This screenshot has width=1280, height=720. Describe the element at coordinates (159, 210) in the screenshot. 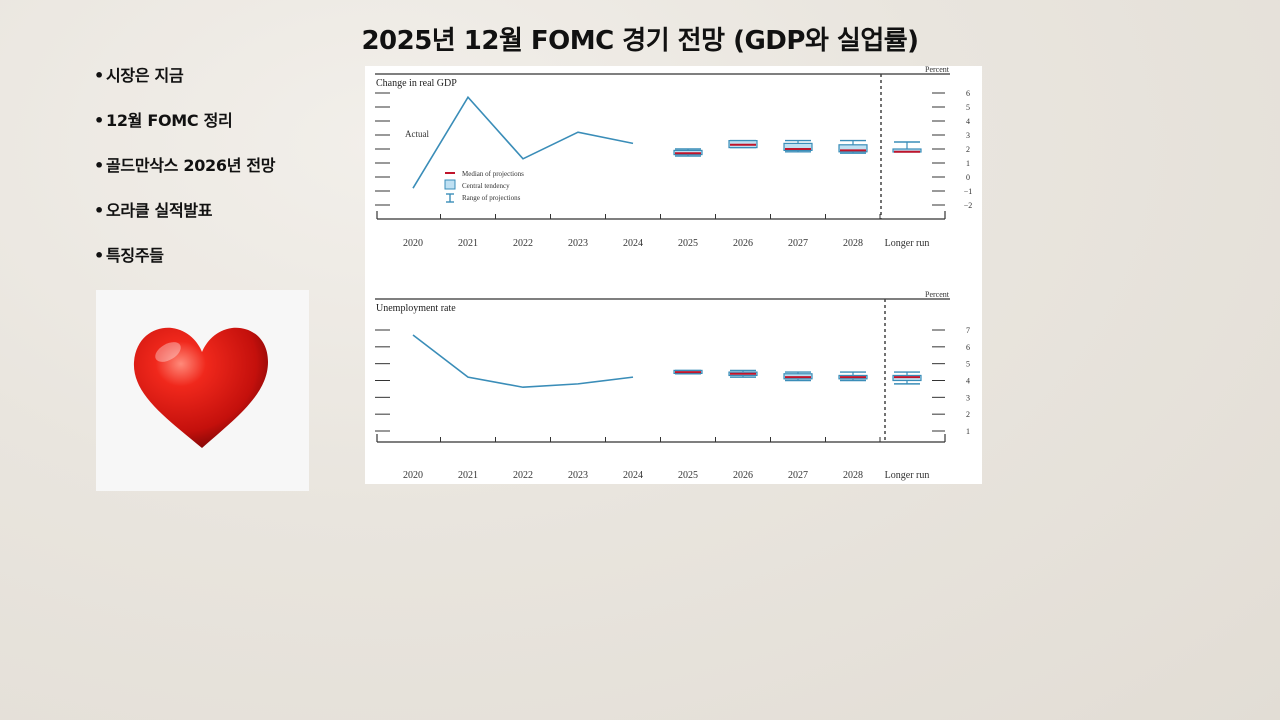

I see `bullet-text: 오라클 실적발표` at that location.